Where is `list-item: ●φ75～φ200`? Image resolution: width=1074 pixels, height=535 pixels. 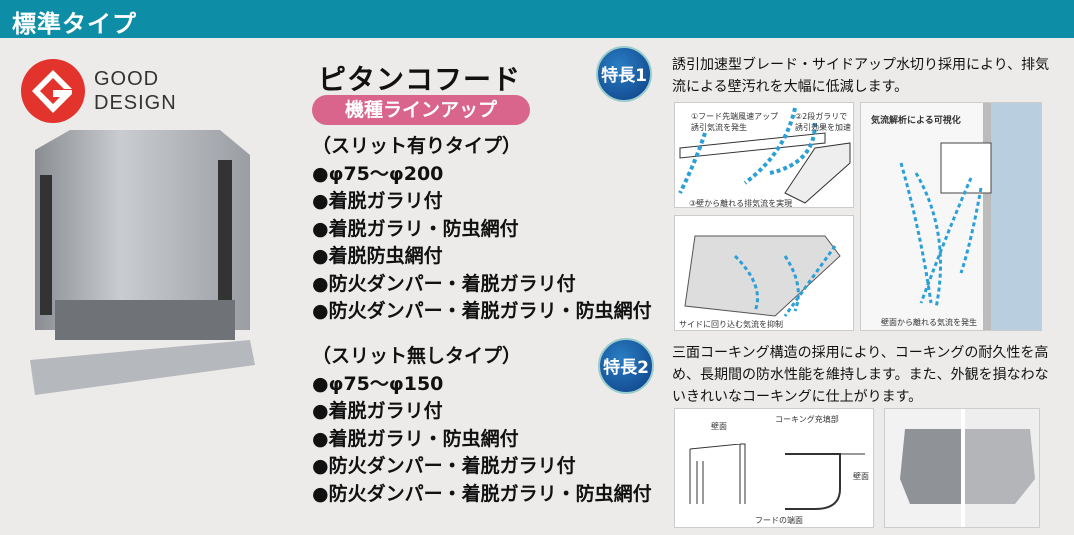
list-item: ●φ75～φ200 is located at coordinates (378, 173).